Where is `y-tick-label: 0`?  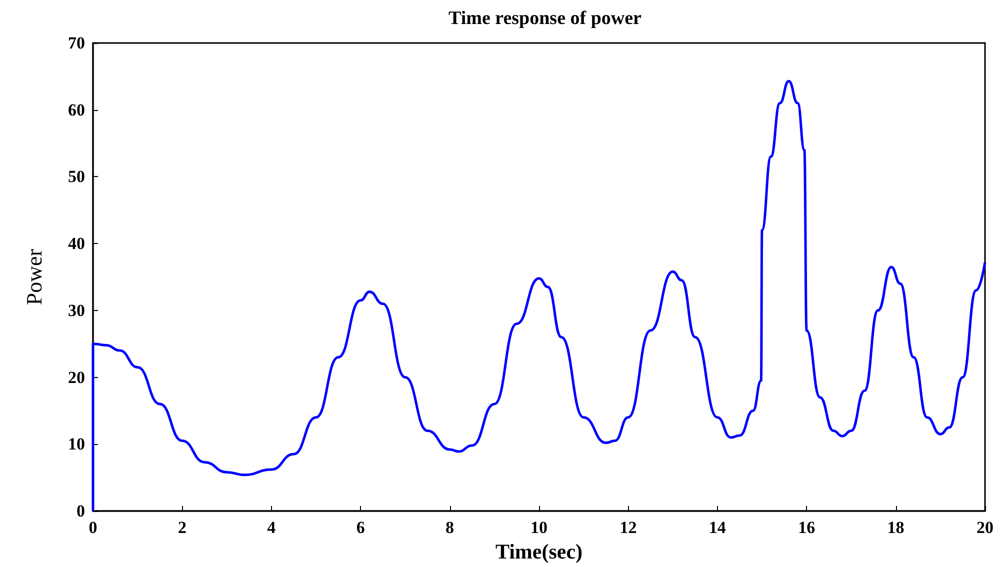
y-tick-label: 0 is located at coordinates (80, 511).